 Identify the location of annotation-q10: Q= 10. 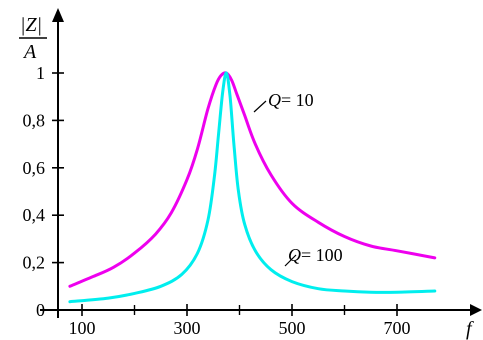
(291, 100).